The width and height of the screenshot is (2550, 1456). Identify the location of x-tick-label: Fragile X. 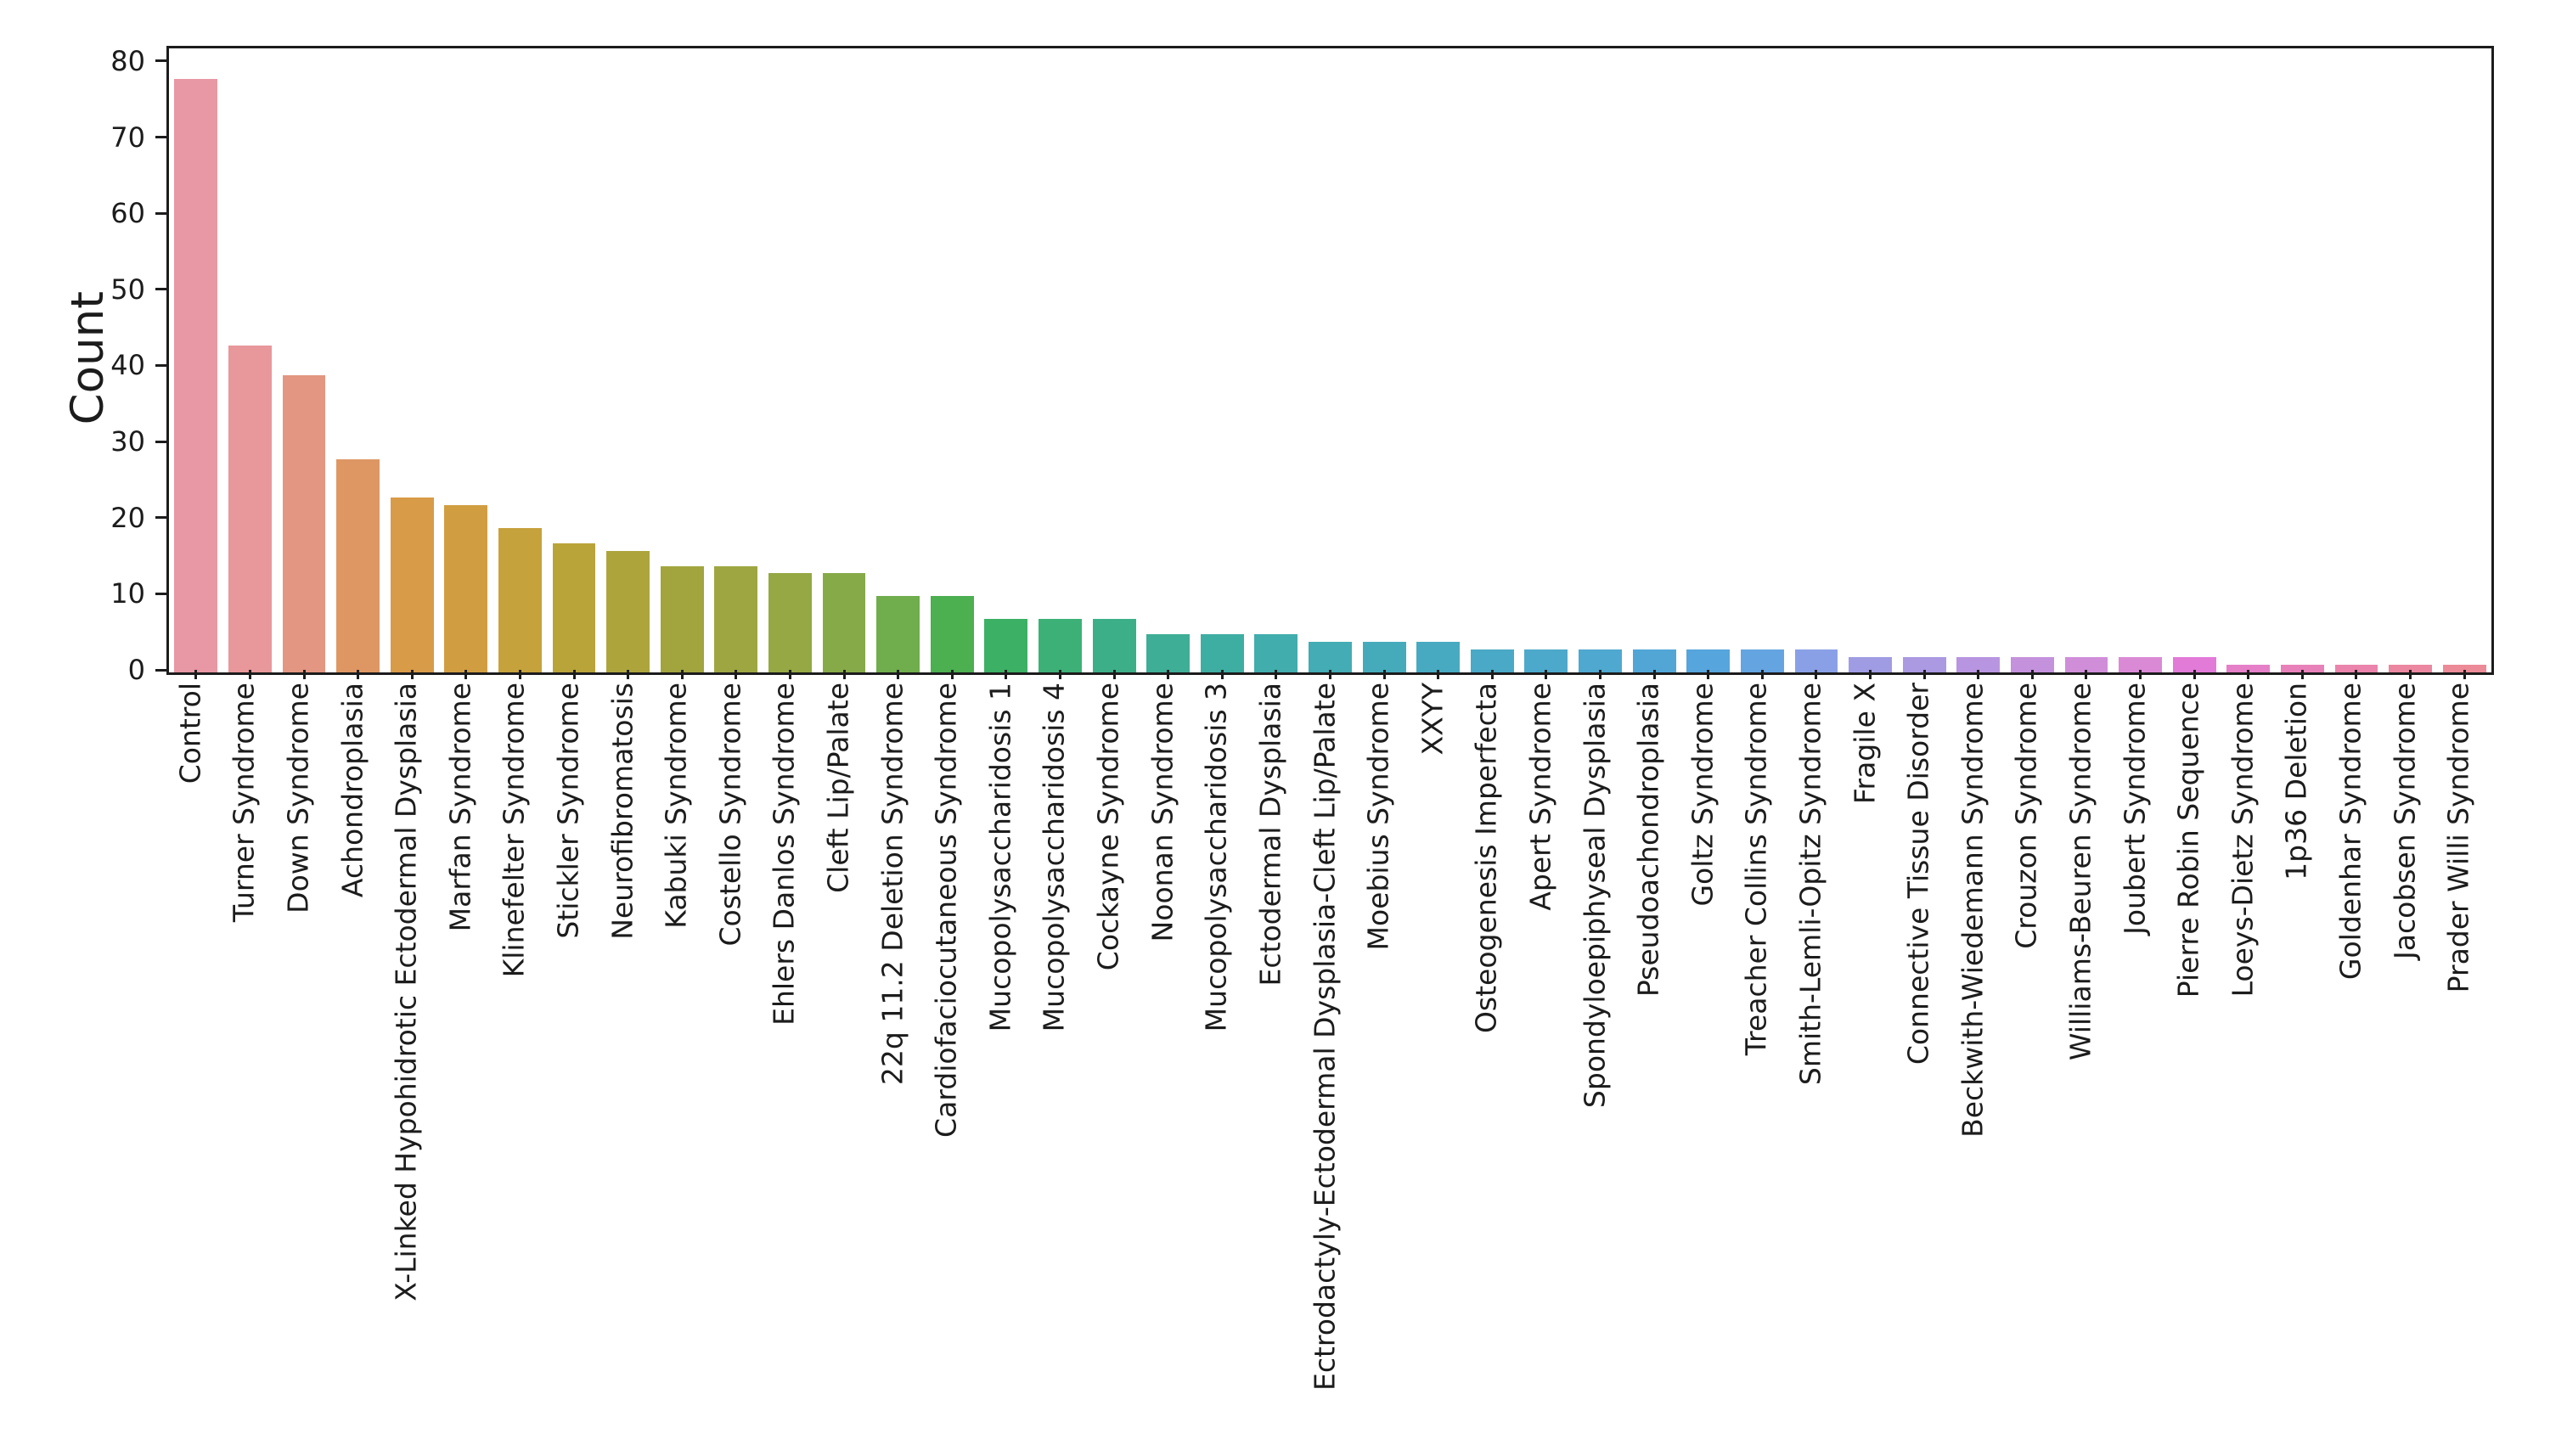
(1865, 744).